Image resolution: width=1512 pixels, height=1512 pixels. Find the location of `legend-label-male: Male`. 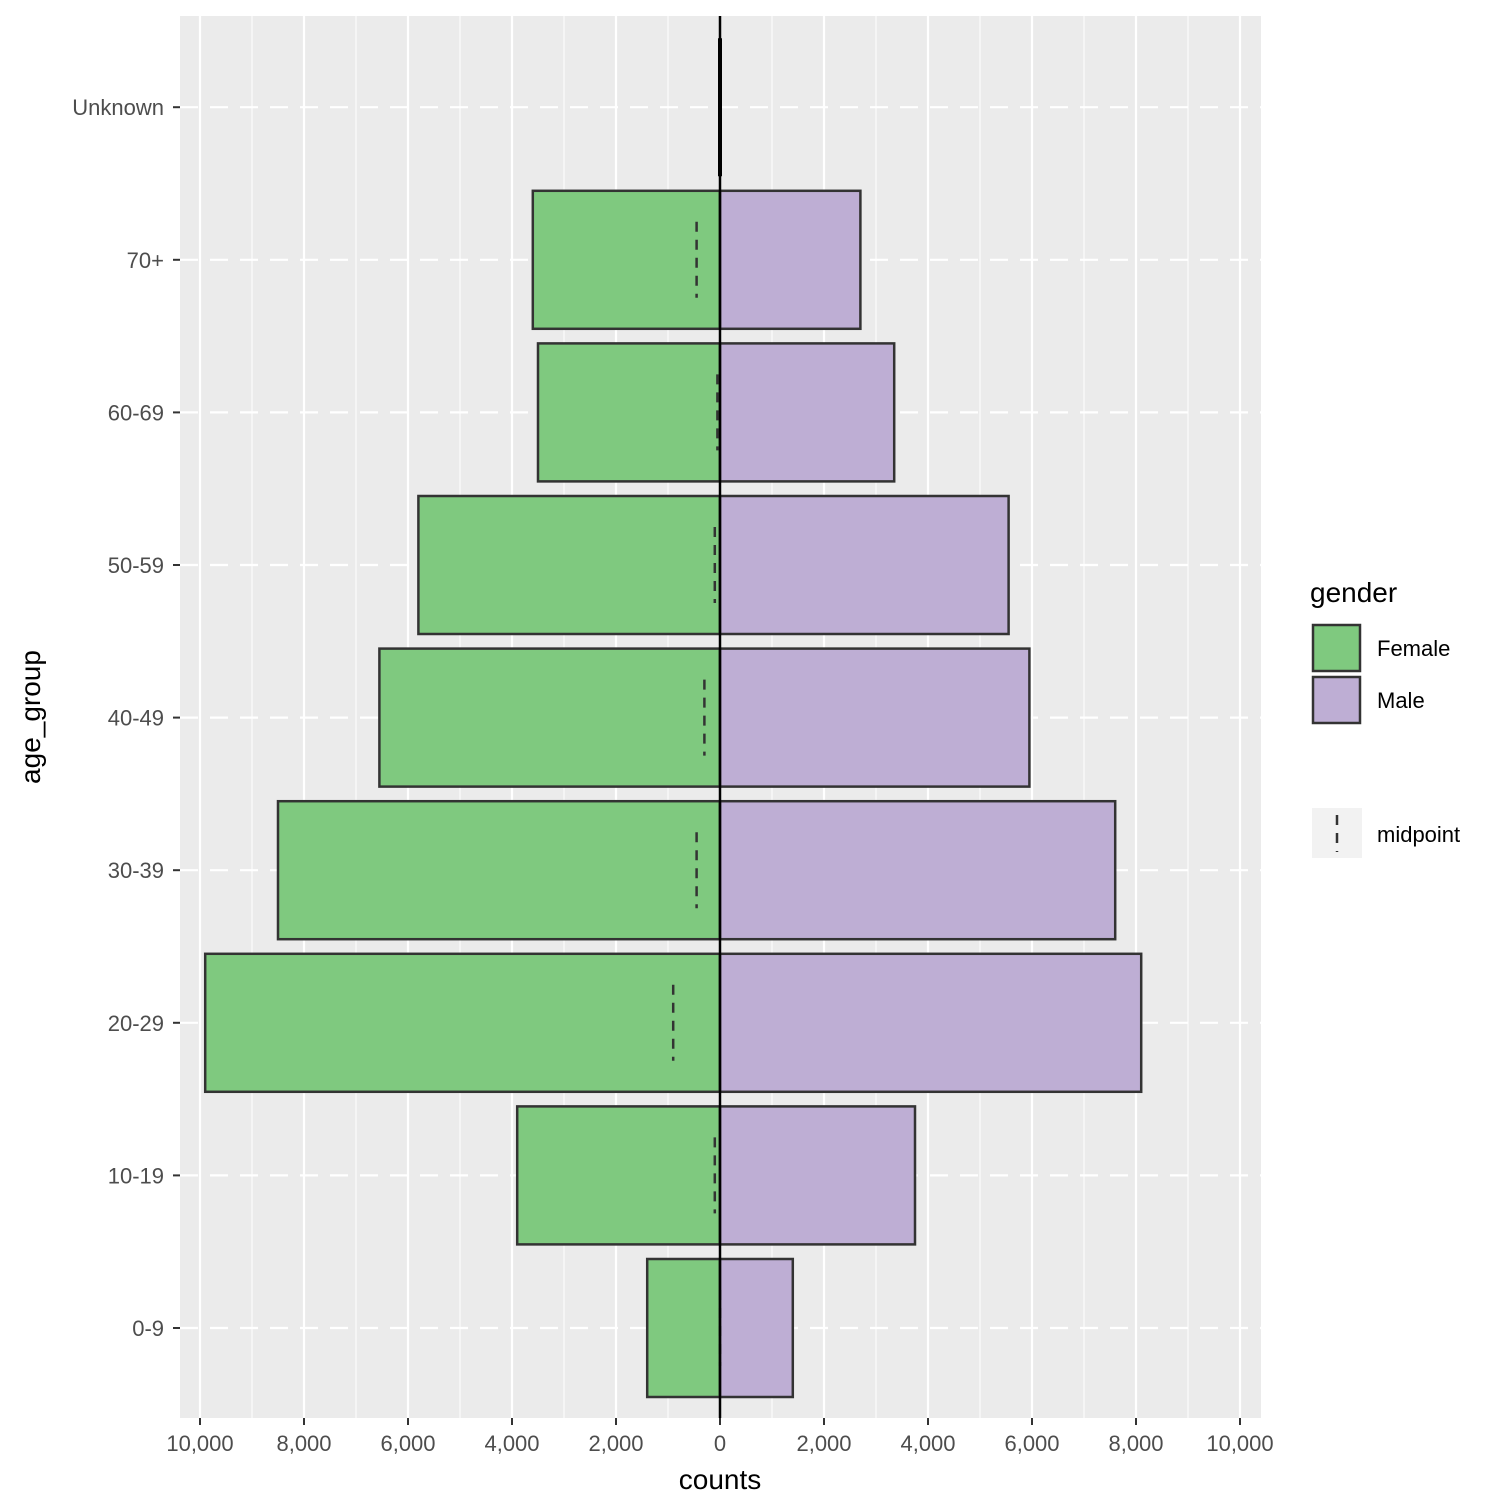

legend-label-male: Male is located at coordinates (1401, 700).